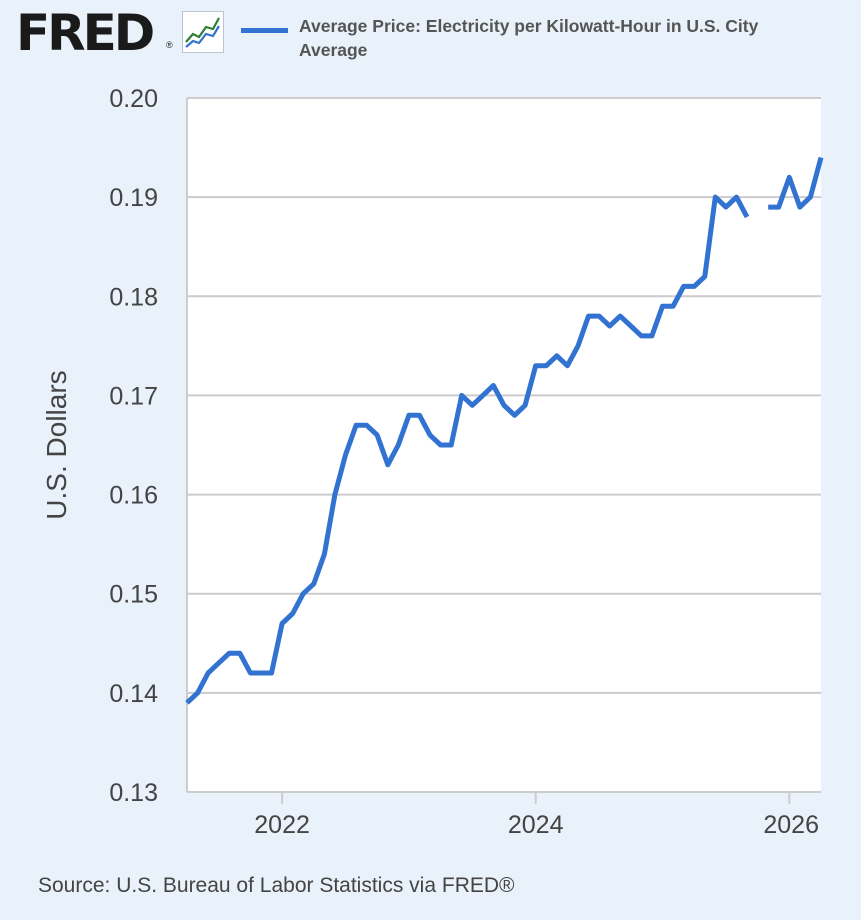 The width and height of the screenshot is (861, 920). Describe the element at coordinates (133, 595) in the screenshot. I see `y-tick-label: 0.15` at that location.